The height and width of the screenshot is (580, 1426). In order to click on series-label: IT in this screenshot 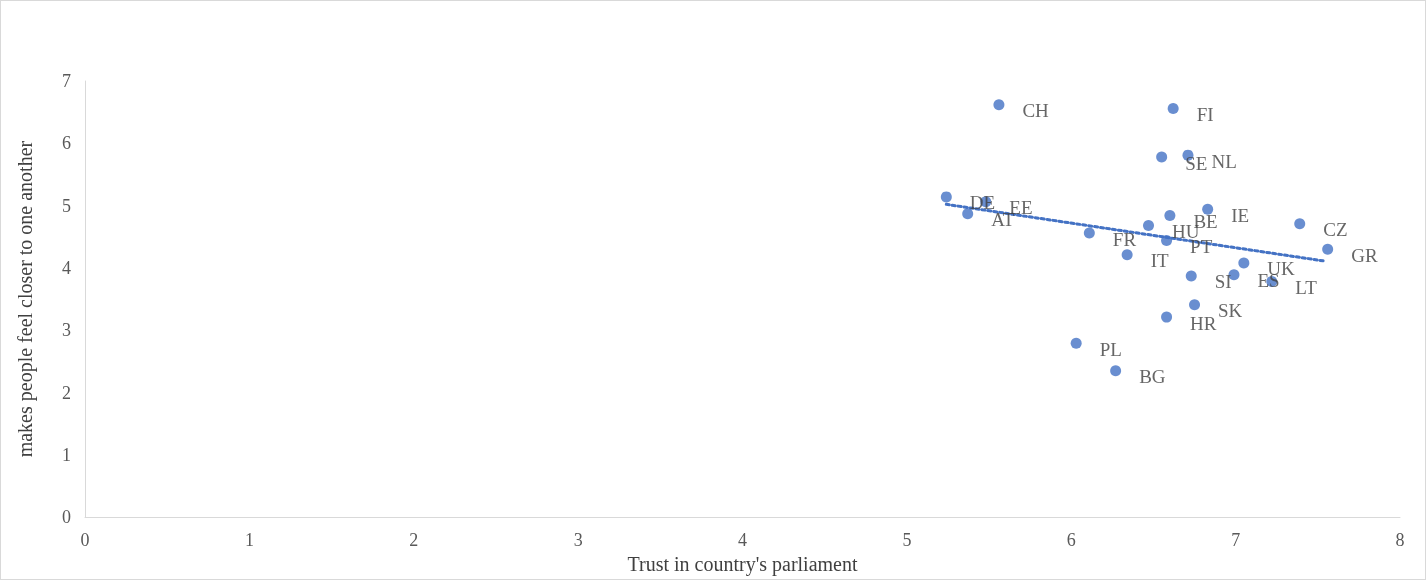, I will do `click(1159, 261)`.